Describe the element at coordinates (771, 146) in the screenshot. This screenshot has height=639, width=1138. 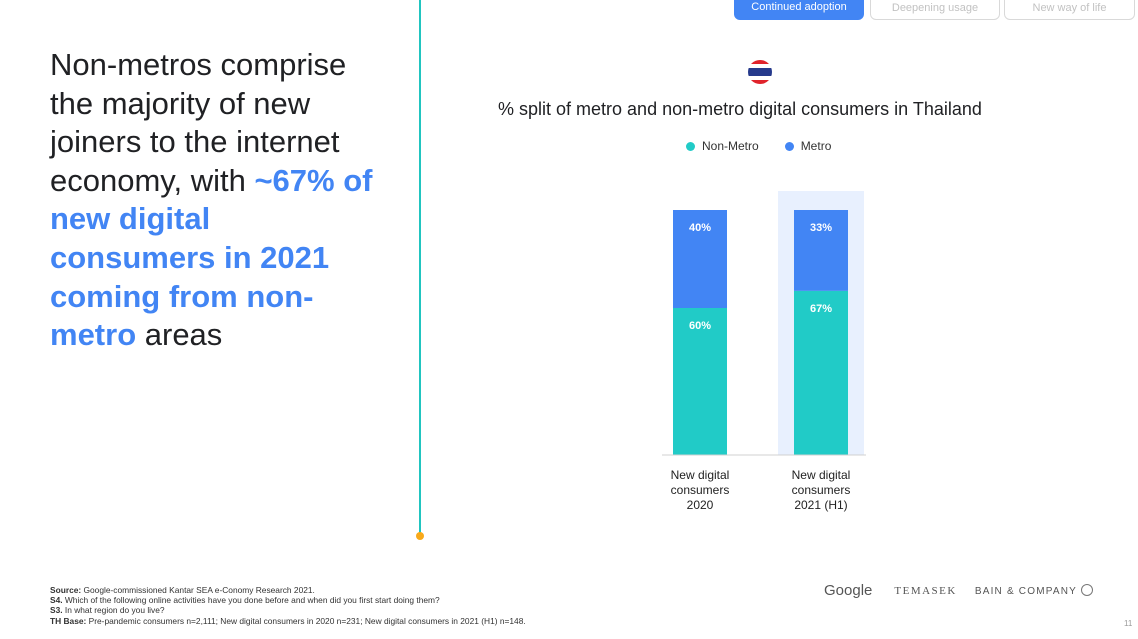
I see `chart-legend: Non-Metro Metro` at that location.